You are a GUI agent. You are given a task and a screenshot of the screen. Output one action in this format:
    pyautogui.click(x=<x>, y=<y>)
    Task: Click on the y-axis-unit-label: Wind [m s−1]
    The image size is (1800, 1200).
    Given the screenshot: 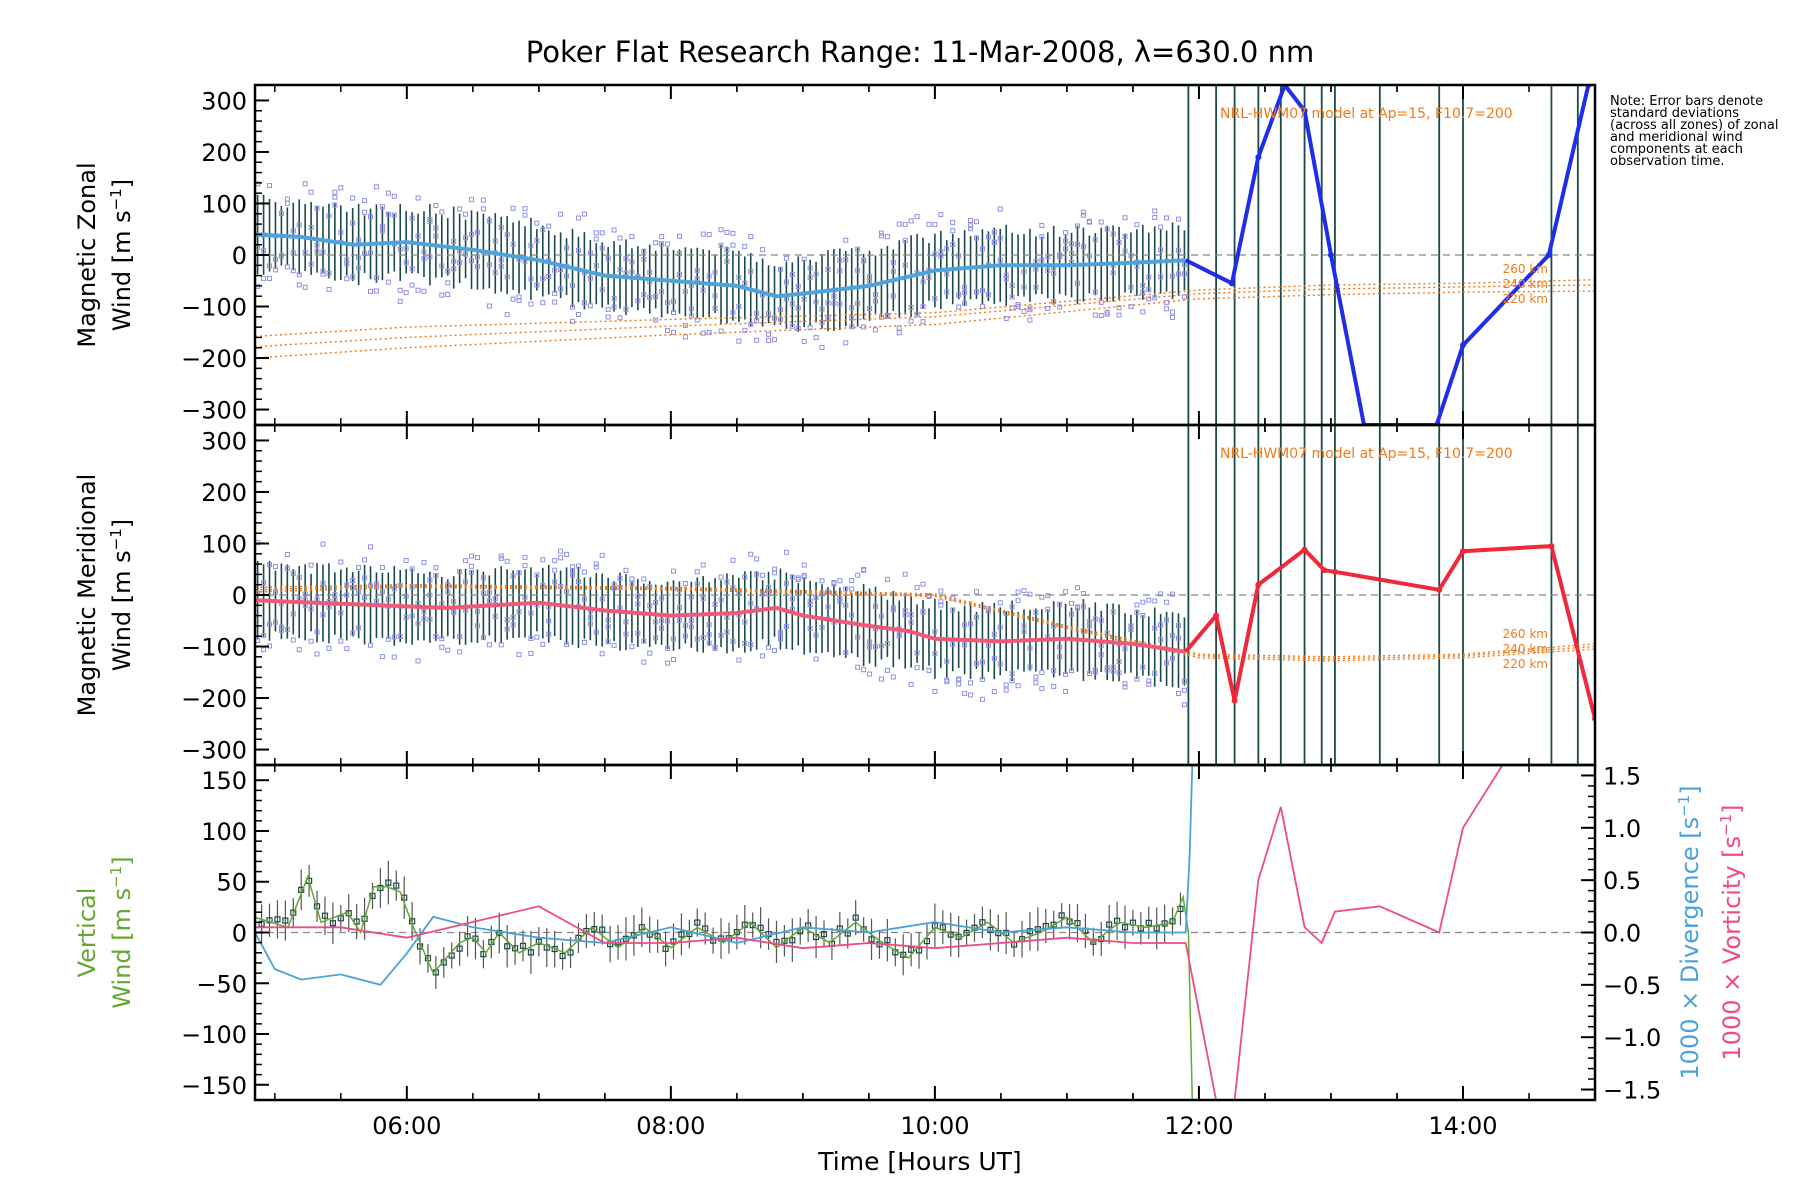 What is the action you would take?
    pyautogui.click(x=121, y=932)
    